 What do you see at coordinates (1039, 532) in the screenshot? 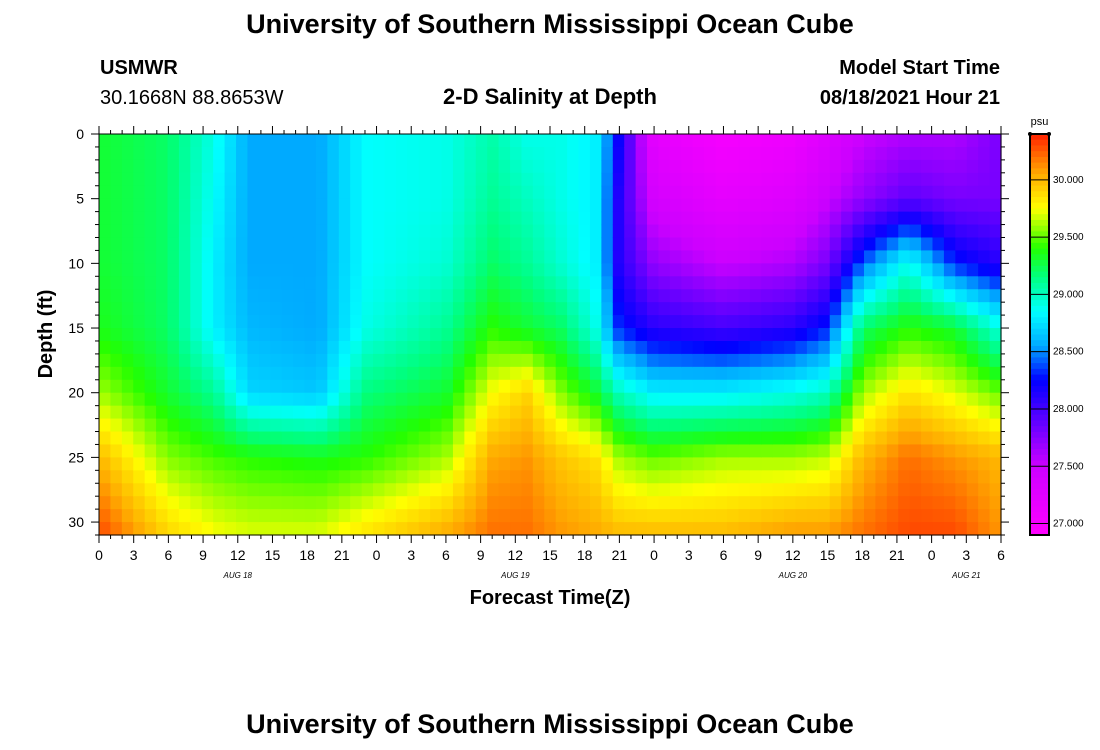
I see `colorbar-band` at bounding box center [1039, 532].